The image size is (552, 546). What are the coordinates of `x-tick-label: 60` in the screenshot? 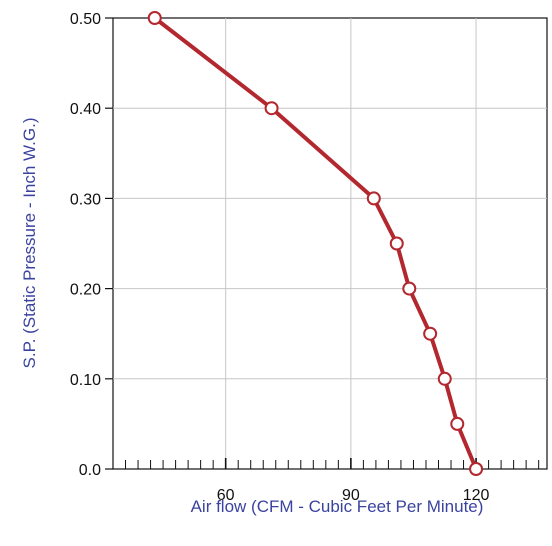 It's located at (226, 495).